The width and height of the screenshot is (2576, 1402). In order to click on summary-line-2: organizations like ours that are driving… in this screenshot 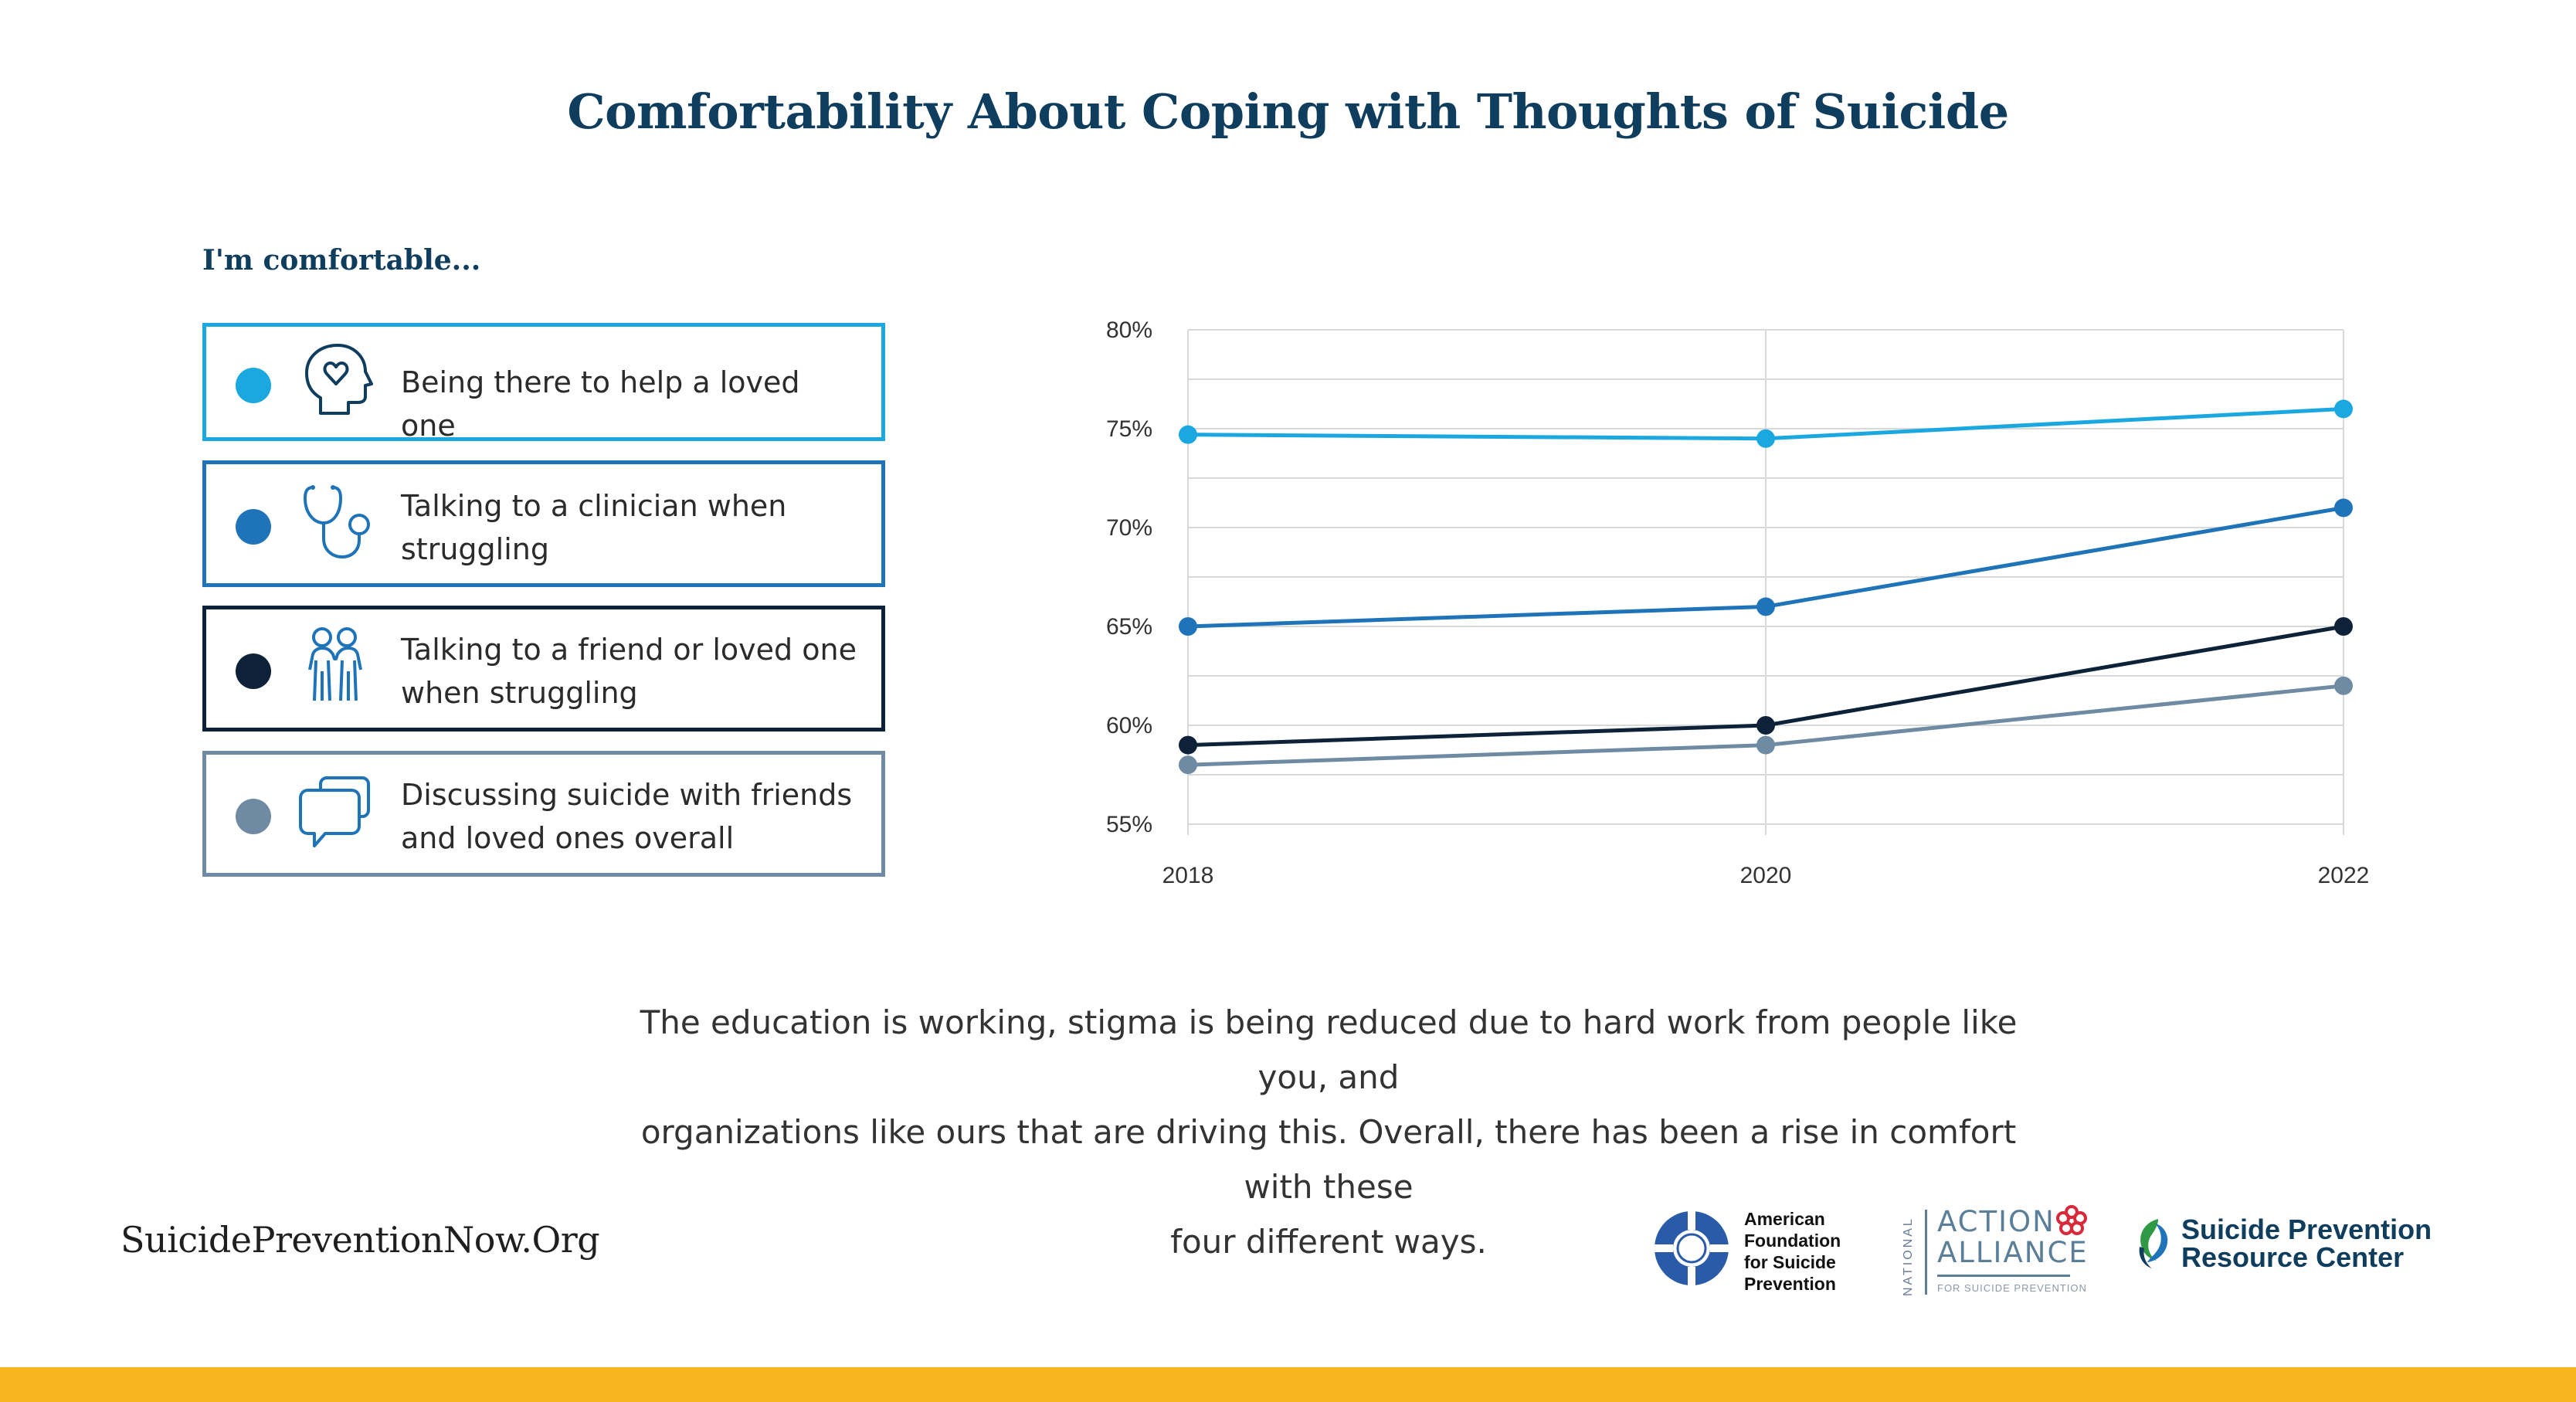, I will do `click(1328, 1160)`.